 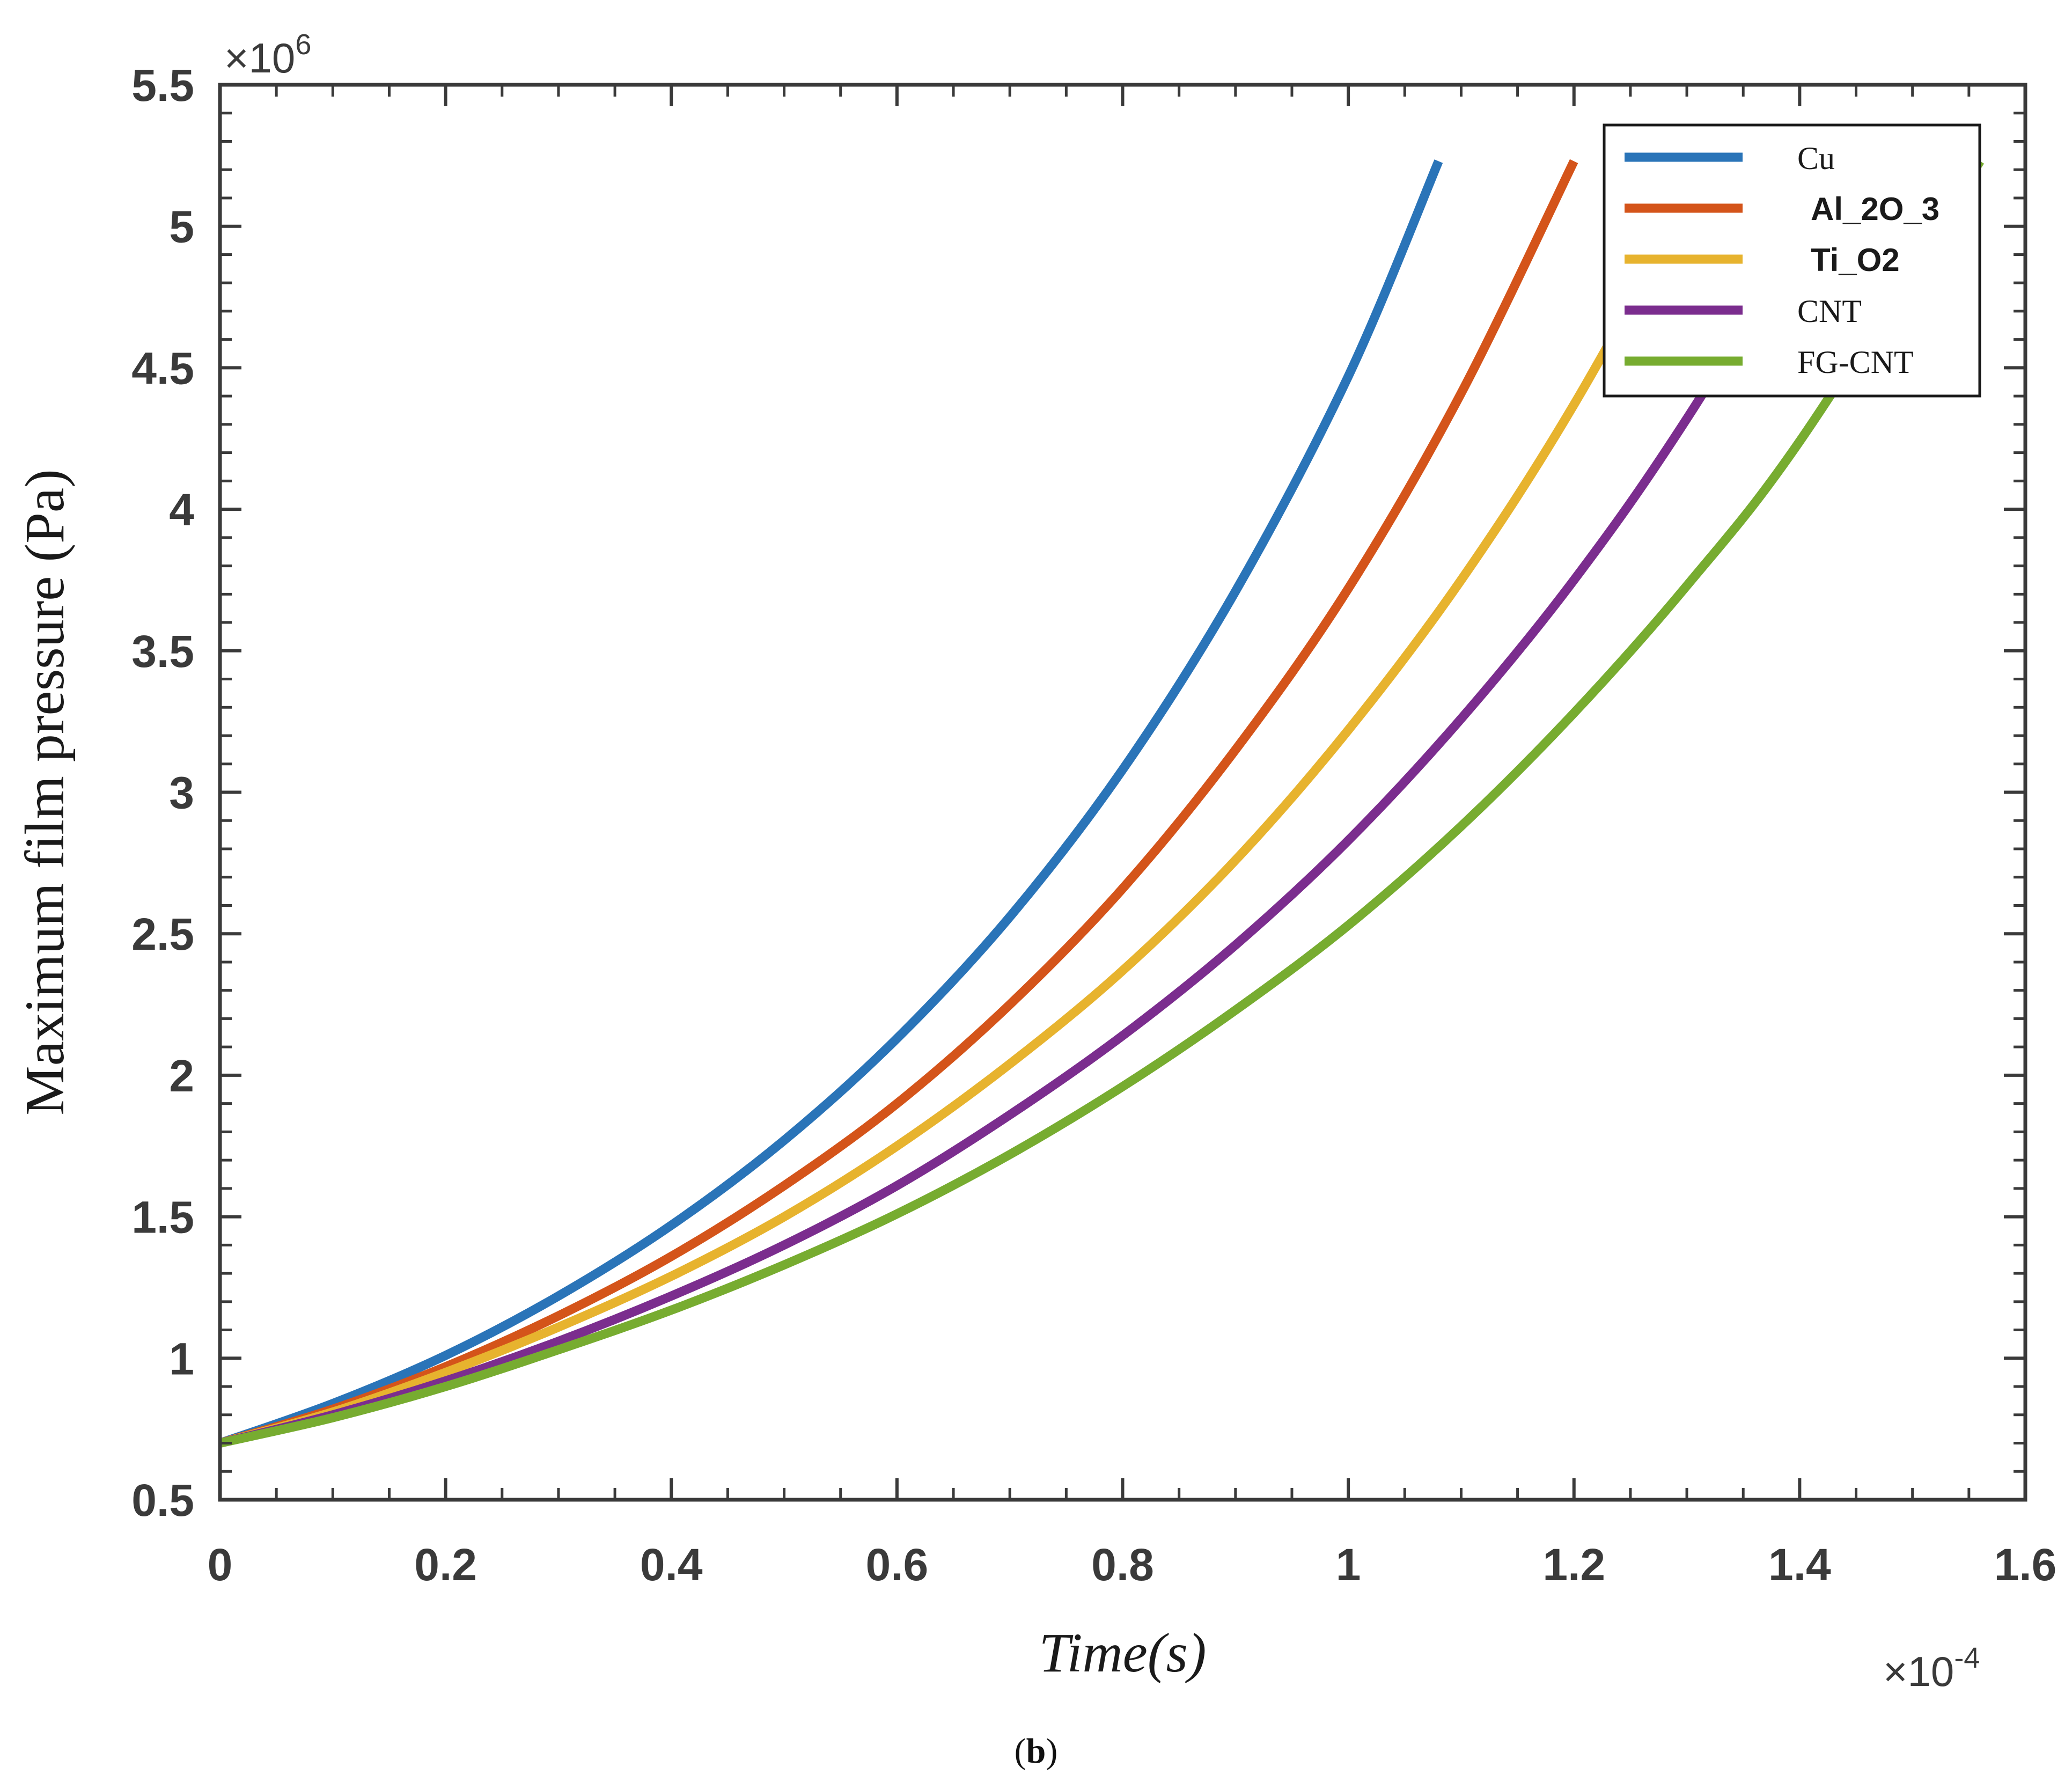 I want to click on x-tick-label: 1.2, so click(x=1573, y=1565).